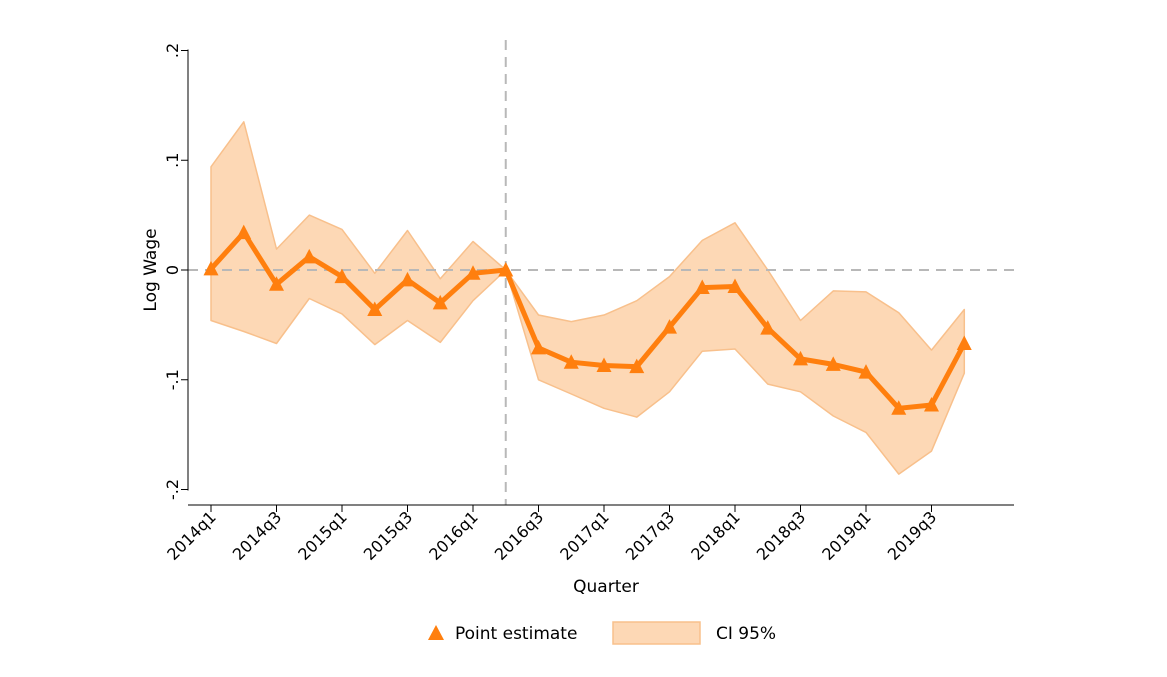 Image resolution: width=1167 pixels, height=677 pixels. Describe the element at coordinates (602, 633) in the screenshot. I see `legend: Point estimate CI 95%` at that location.